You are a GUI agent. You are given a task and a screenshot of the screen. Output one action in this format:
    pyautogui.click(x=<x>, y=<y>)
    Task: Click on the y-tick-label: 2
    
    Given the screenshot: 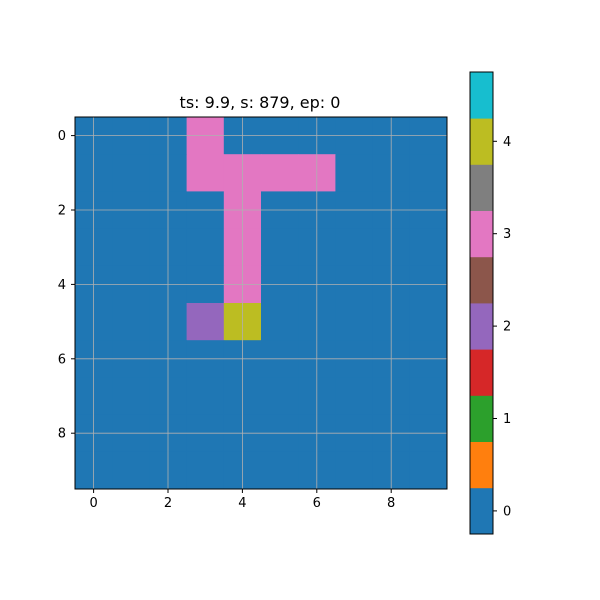 What is the action you would take?
    pyautogui.click(x=62, y=211)
    